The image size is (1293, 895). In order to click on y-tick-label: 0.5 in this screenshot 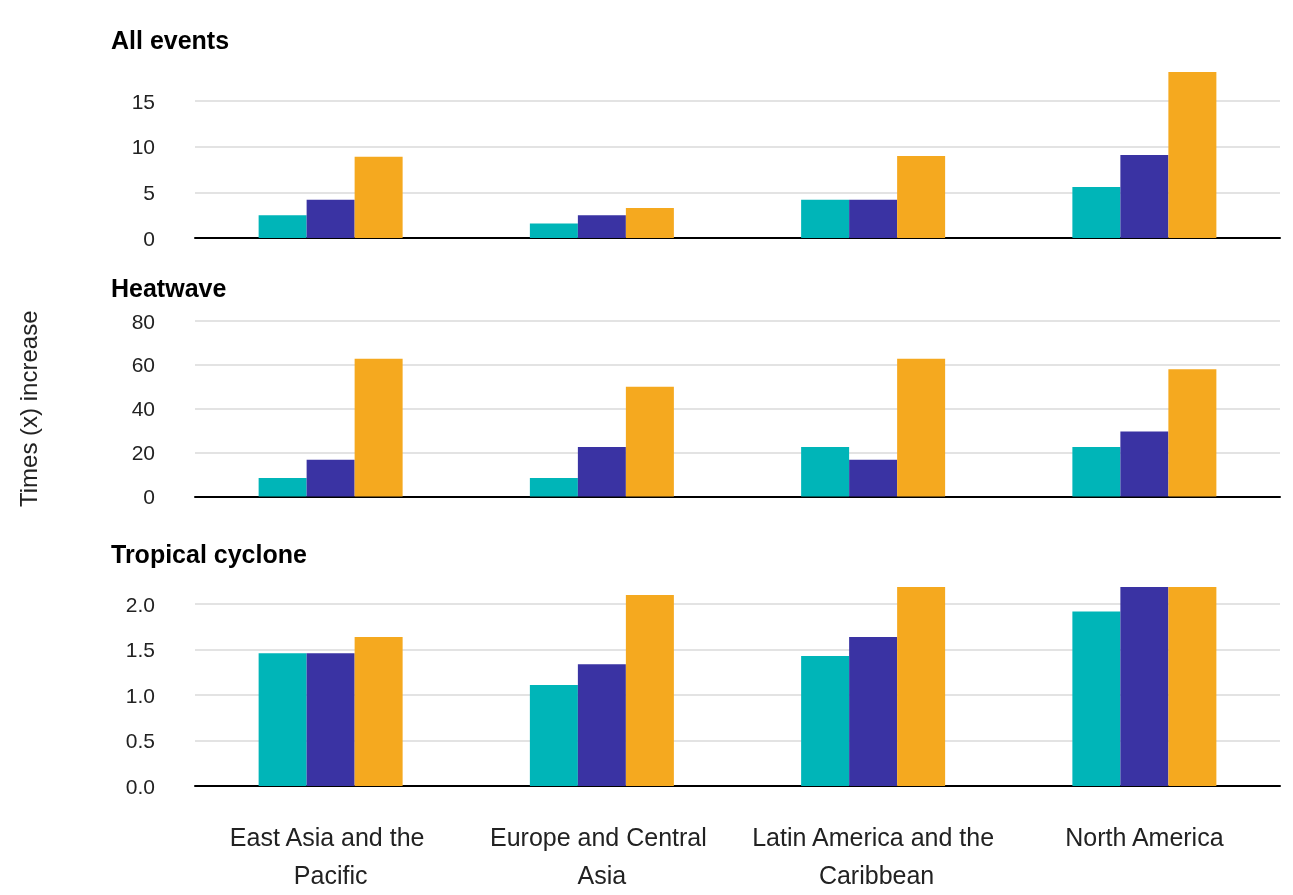, I will do `click(140, 741)`.